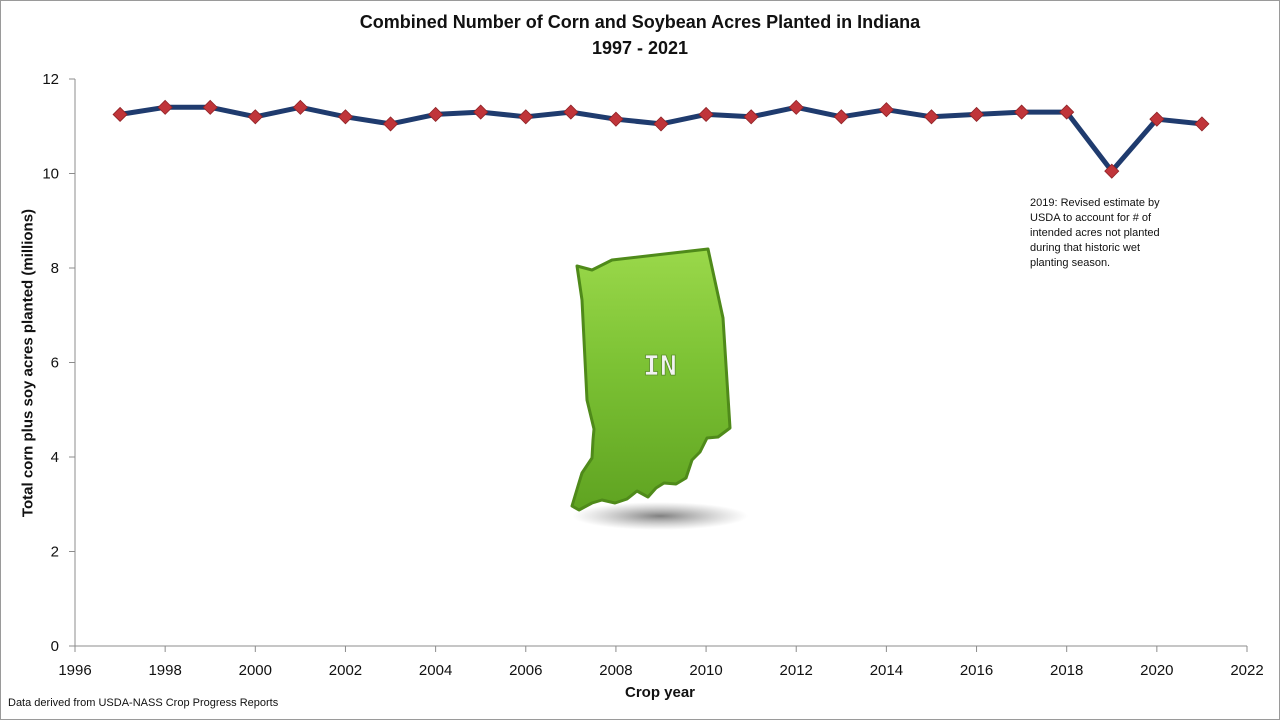  Describe the element at coordinates (74, 670) in the screenshot. I see `x-tick-label: 1996` at that location.